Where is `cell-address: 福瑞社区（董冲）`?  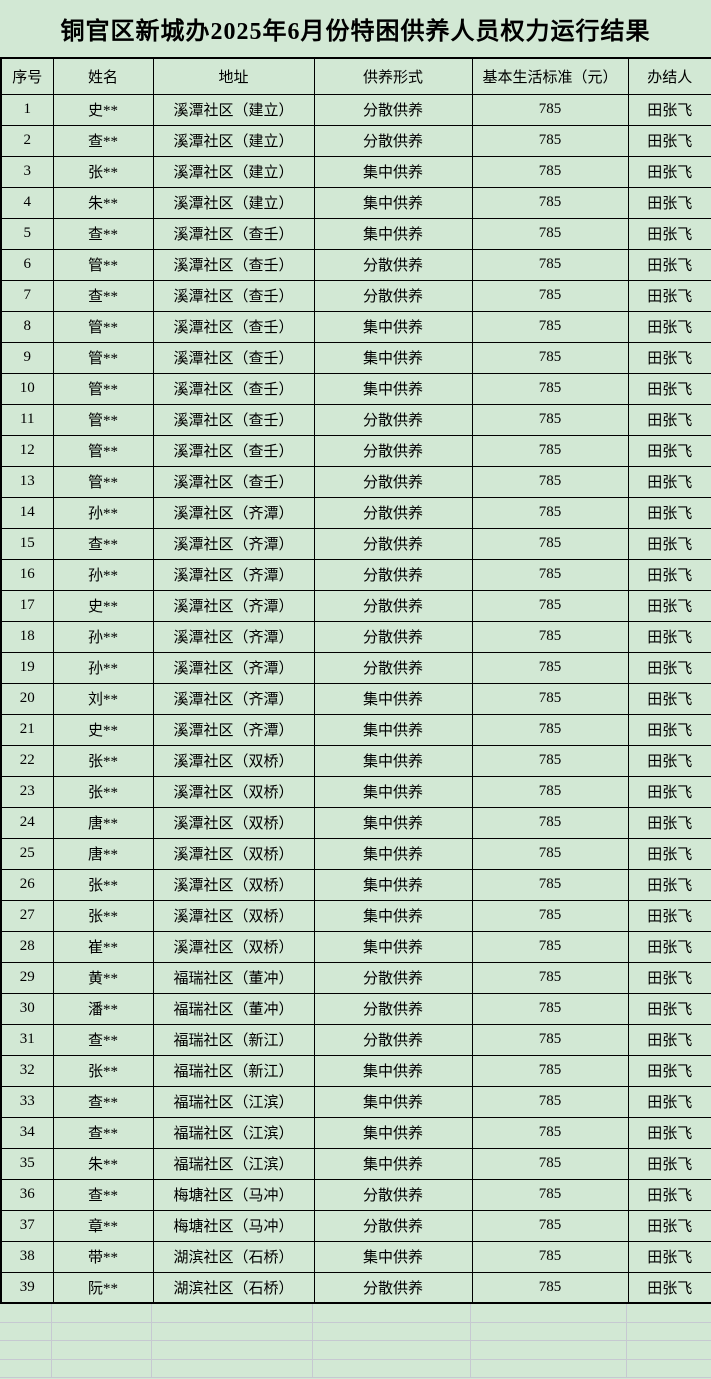
cell-address: 福瑞社区（董冲） is located at coordinates (233, 1008).